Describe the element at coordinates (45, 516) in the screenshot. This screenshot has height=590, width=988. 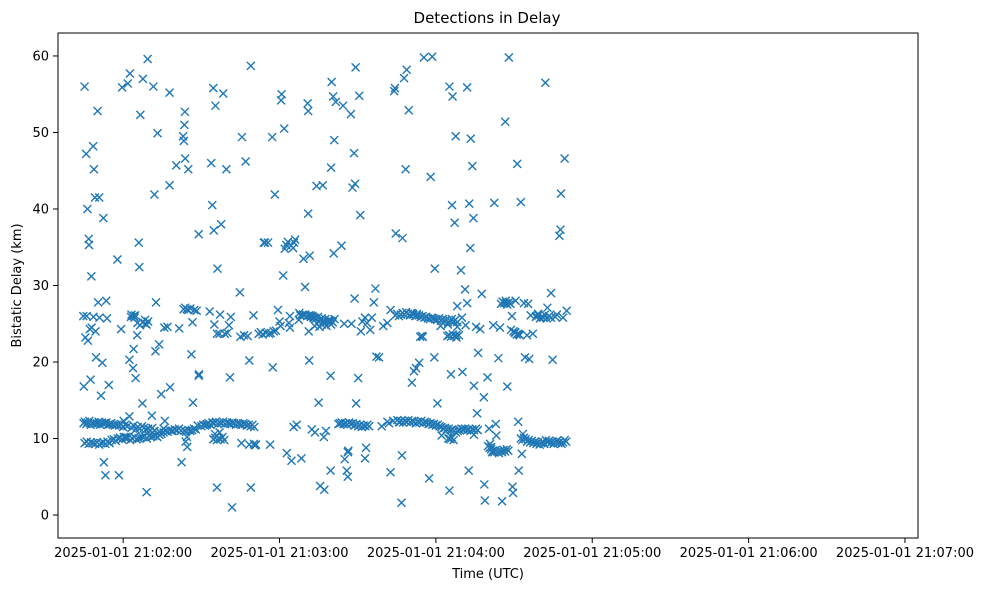
I see `y-tick-label: 0` at that location.